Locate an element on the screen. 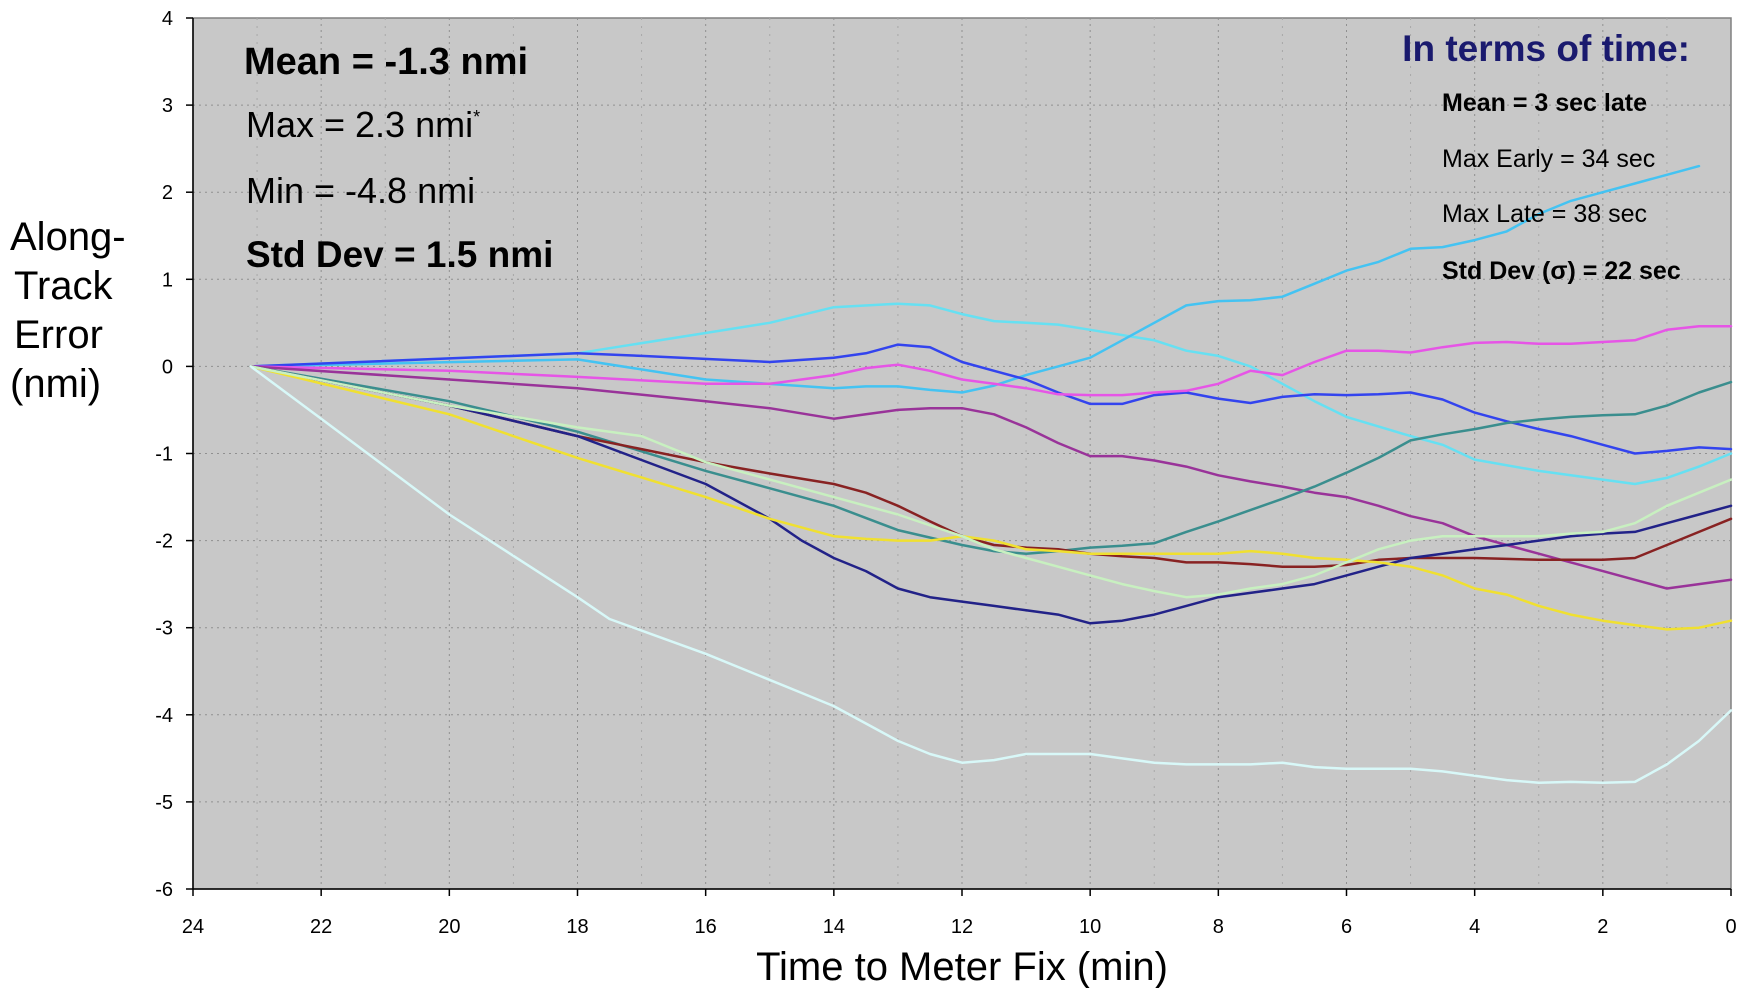 The image size is (1744, 988). y-axis-title-line: (nmi) is located at coordinates (55, 384).